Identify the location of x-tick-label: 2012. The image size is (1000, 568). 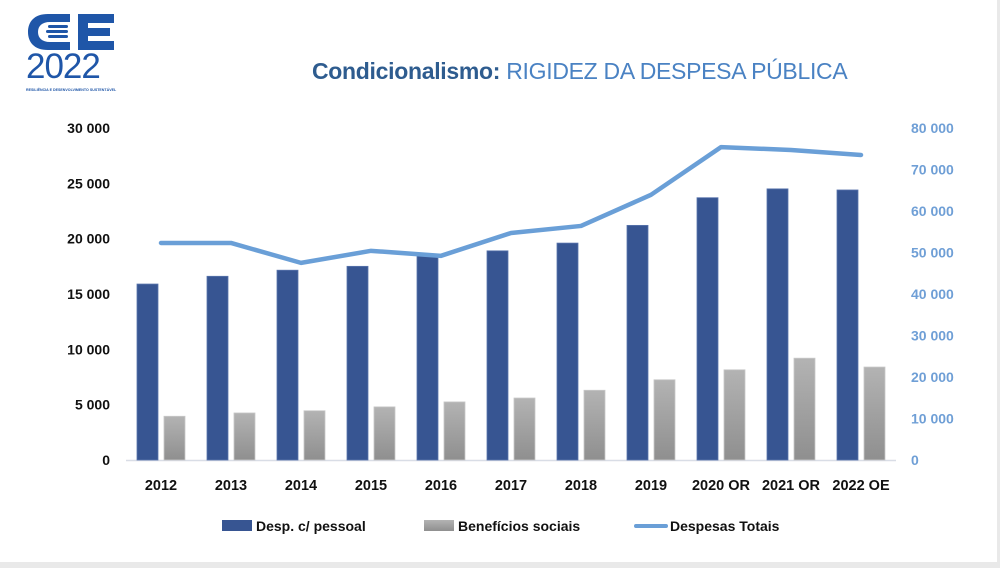
(161, 486).